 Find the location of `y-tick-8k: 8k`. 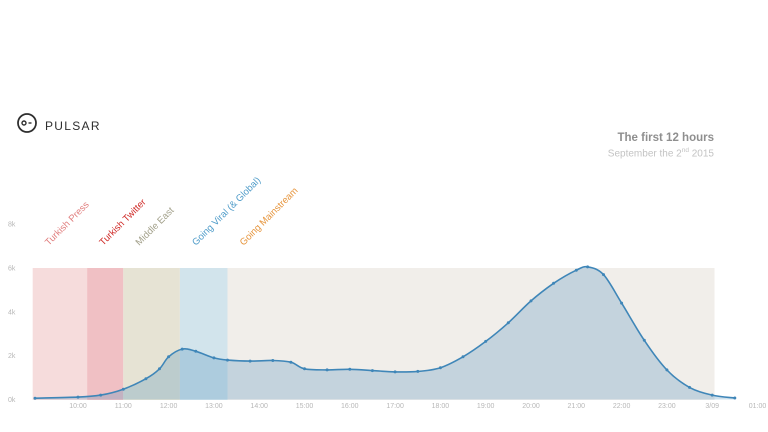

y-tick-8k: 8k is located at coordinates (12, 225).